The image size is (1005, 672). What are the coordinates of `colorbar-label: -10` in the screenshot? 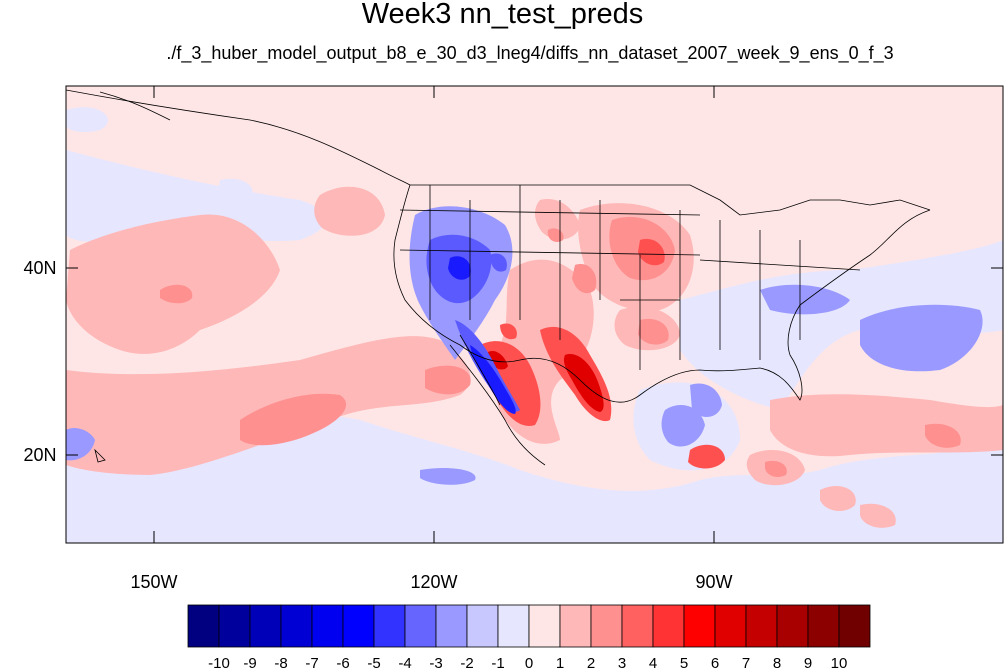 It's located at (219, 663).